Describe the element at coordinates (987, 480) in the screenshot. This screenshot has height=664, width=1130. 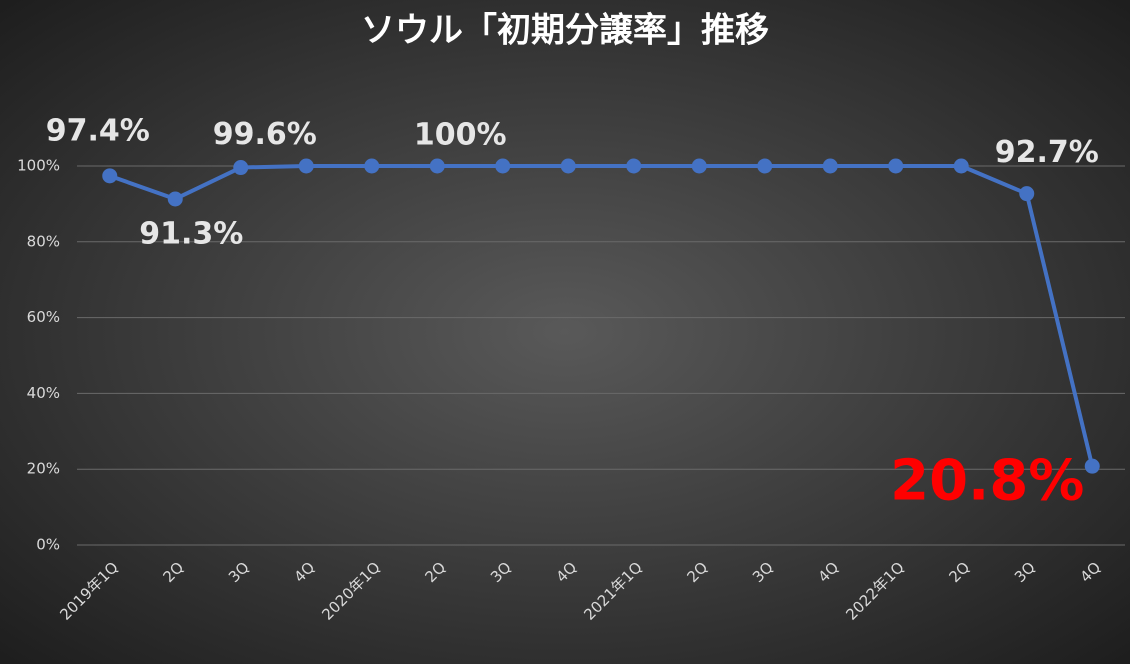
I see `data-label: 20.8%` at that location.